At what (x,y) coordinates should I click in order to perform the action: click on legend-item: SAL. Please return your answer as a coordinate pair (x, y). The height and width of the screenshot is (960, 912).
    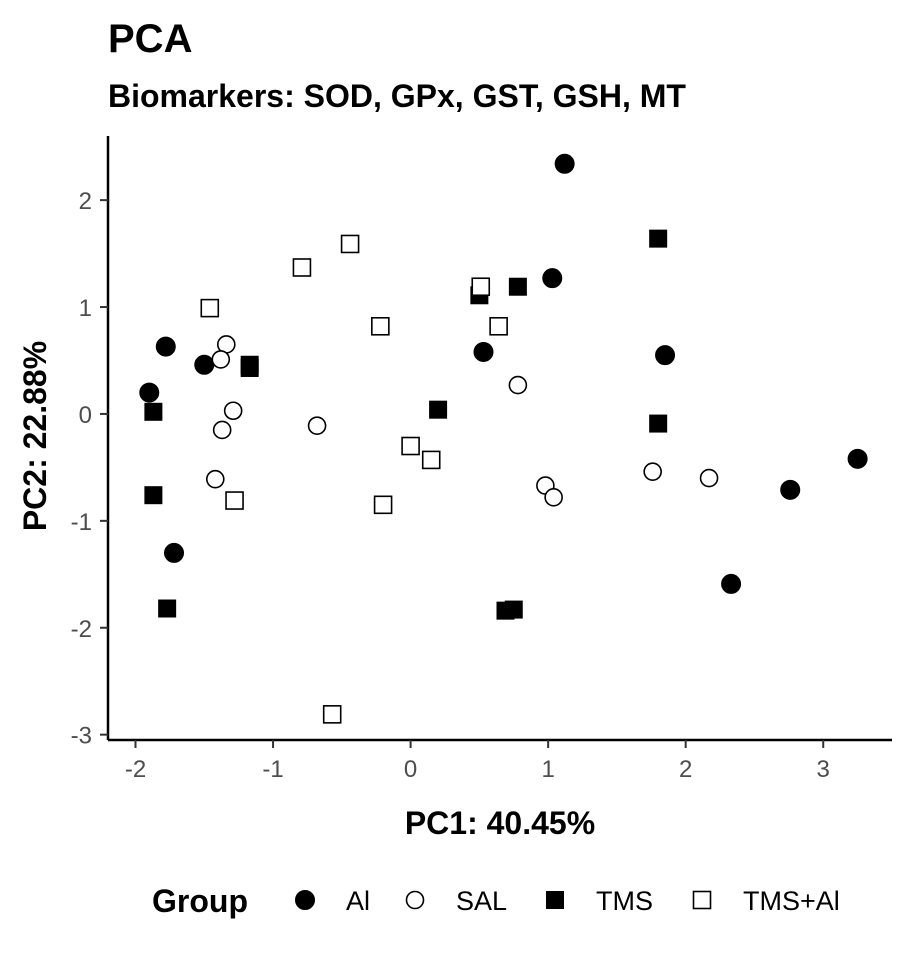
    Looking at the image, I should click on (456, 901).